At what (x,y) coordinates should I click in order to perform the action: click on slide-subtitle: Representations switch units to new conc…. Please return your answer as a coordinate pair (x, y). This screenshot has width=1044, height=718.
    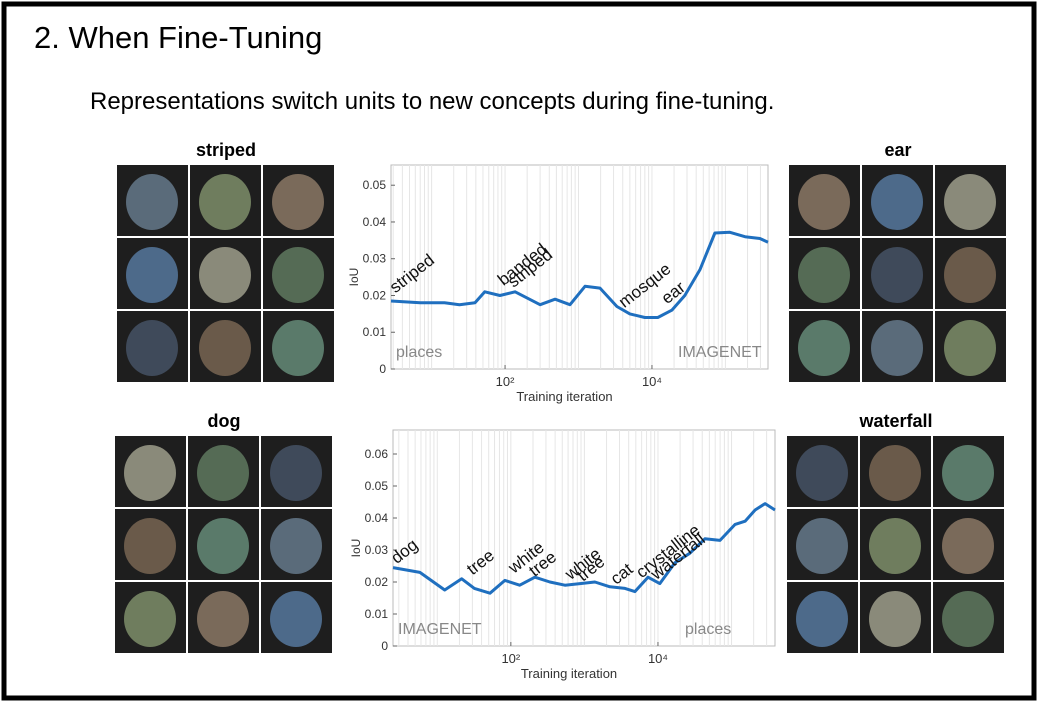
    Looking at the image, I should click on (432, 101).